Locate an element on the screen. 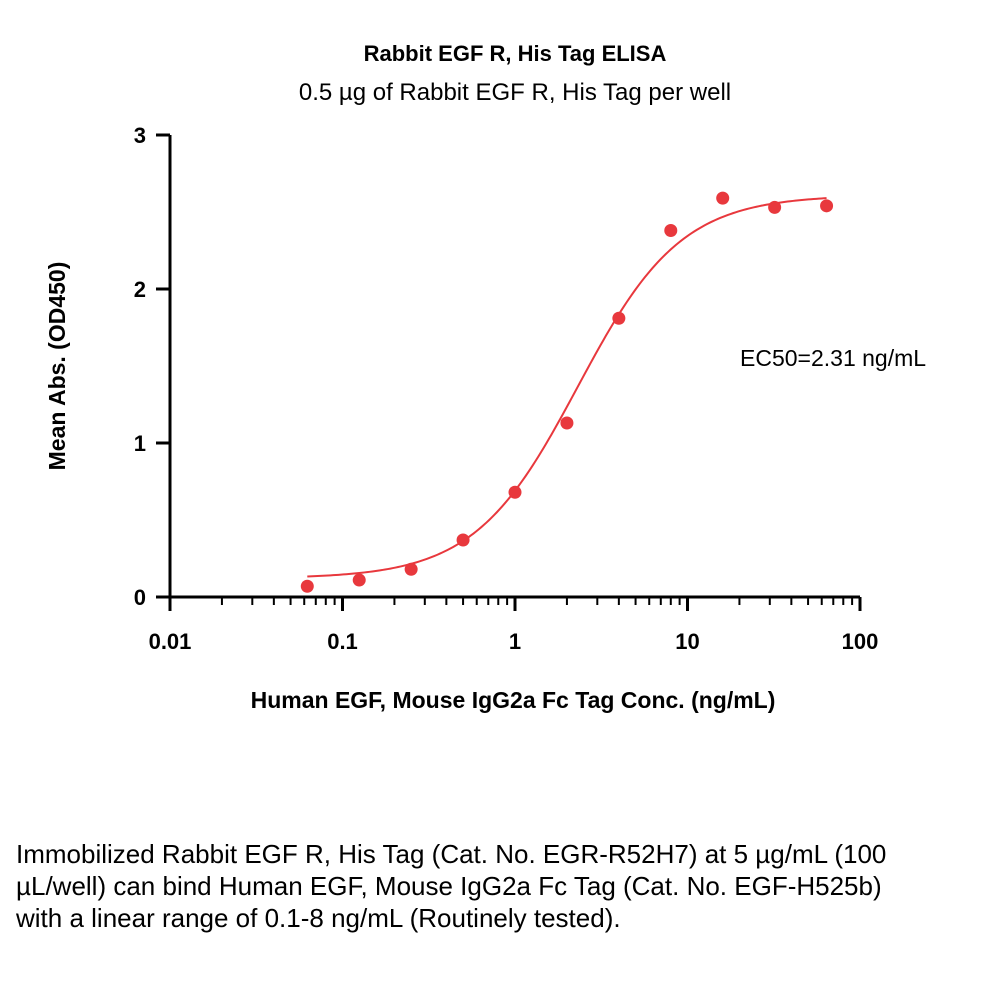 This screenshot has width=1000, height=987. chart-subtitle: 0.5 µg of Rabbit EGF R, His Tag per well is located at coordinates (515, 92).